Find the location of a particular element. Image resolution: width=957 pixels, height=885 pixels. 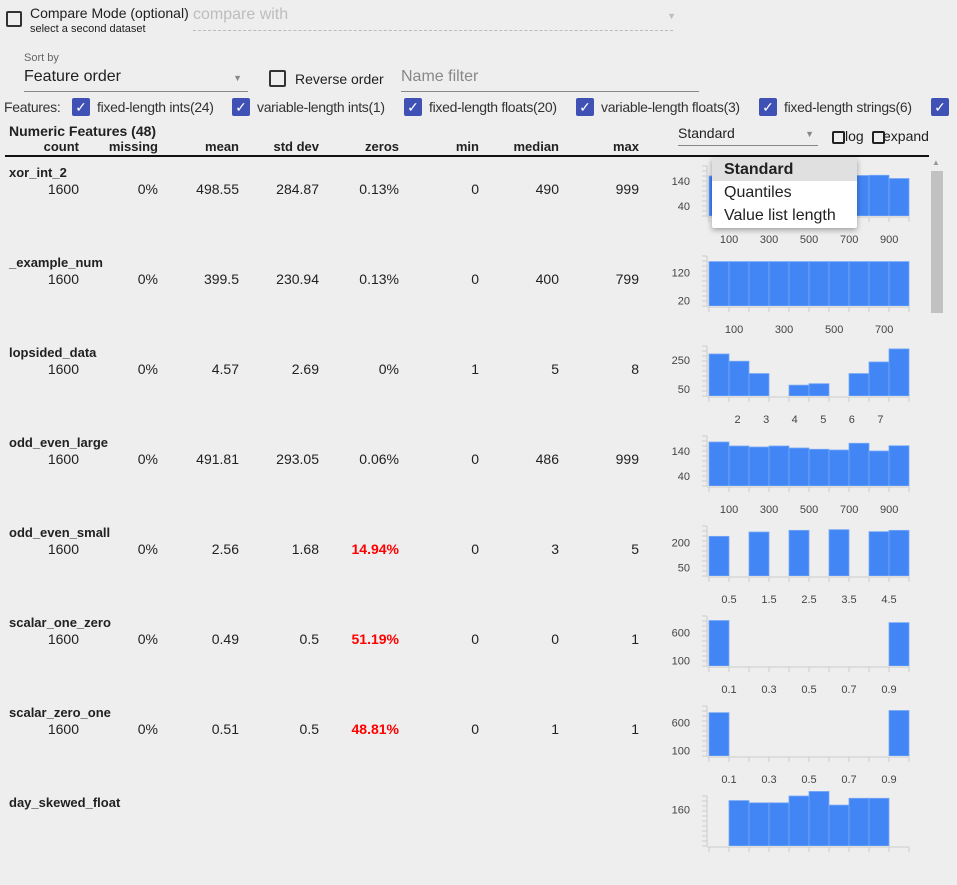

x-tick-label: 2 is located at coordinates (738, 420).